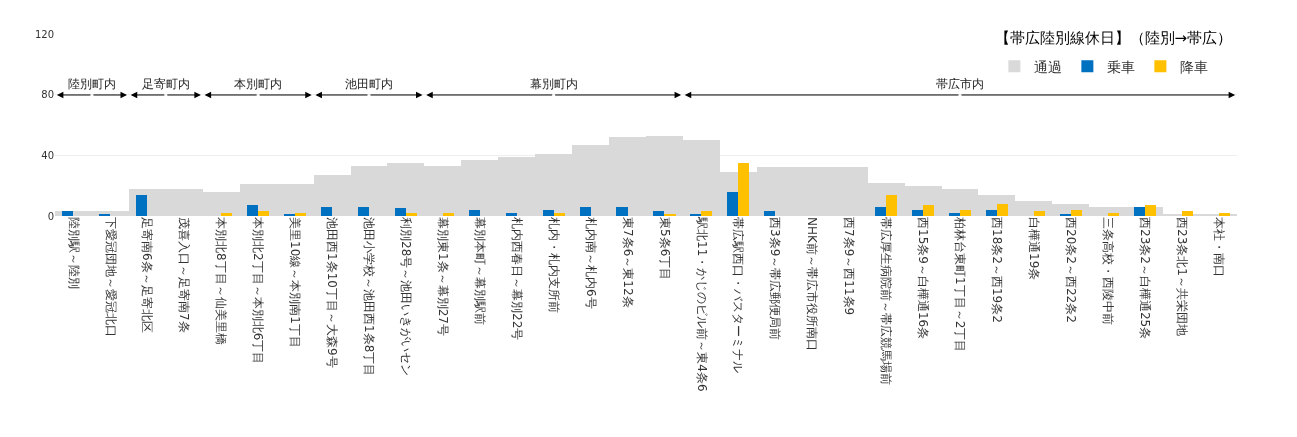 The width and height of the screenshot is (1297, 437). I want to click on x-tick-label: NHK前～帯広市役所南口, so click(812, 284).